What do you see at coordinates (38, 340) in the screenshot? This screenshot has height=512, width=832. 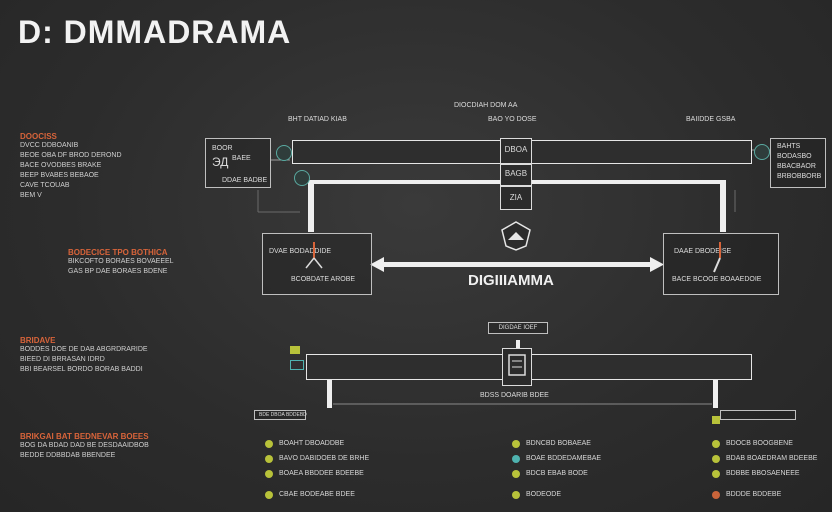 I see `section-heading: BRIDAVE` at bounding box center [38, 340].